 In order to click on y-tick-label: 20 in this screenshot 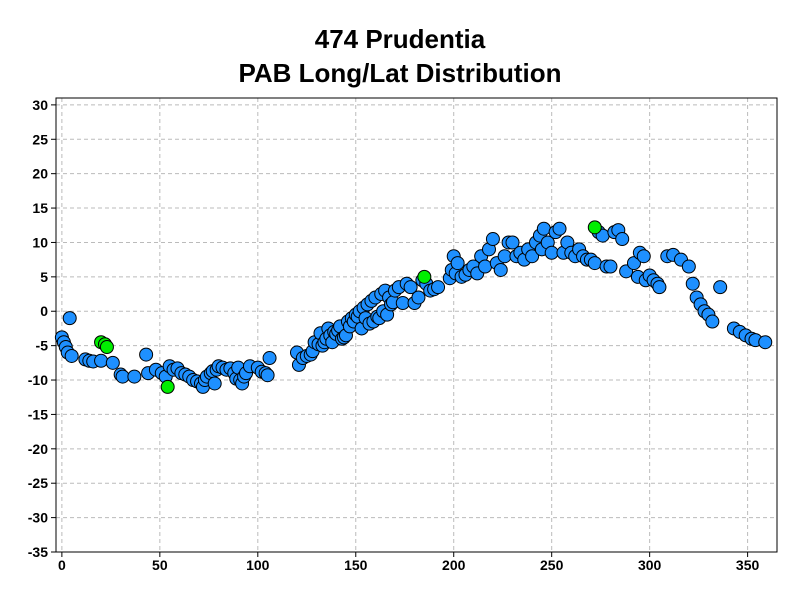, I will do `click(40, 174)`.